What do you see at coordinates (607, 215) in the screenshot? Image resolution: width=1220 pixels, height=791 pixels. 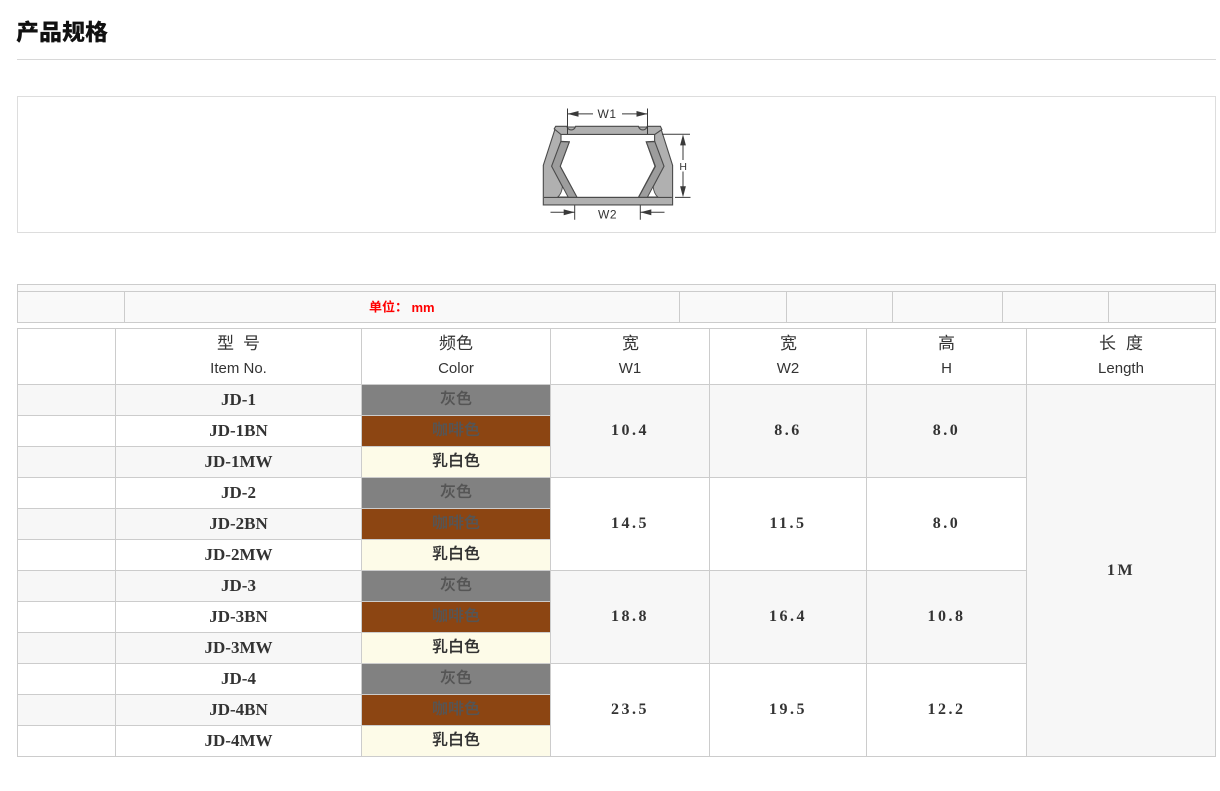 I see `svg-text: W2` at bounding box center [607, 215].